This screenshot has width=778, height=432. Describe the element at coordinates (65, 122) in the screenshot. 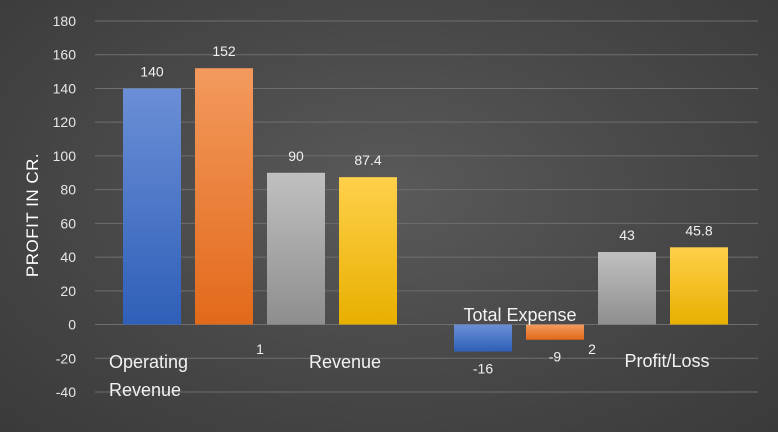

I see `y-tick-label: 120` at that location.